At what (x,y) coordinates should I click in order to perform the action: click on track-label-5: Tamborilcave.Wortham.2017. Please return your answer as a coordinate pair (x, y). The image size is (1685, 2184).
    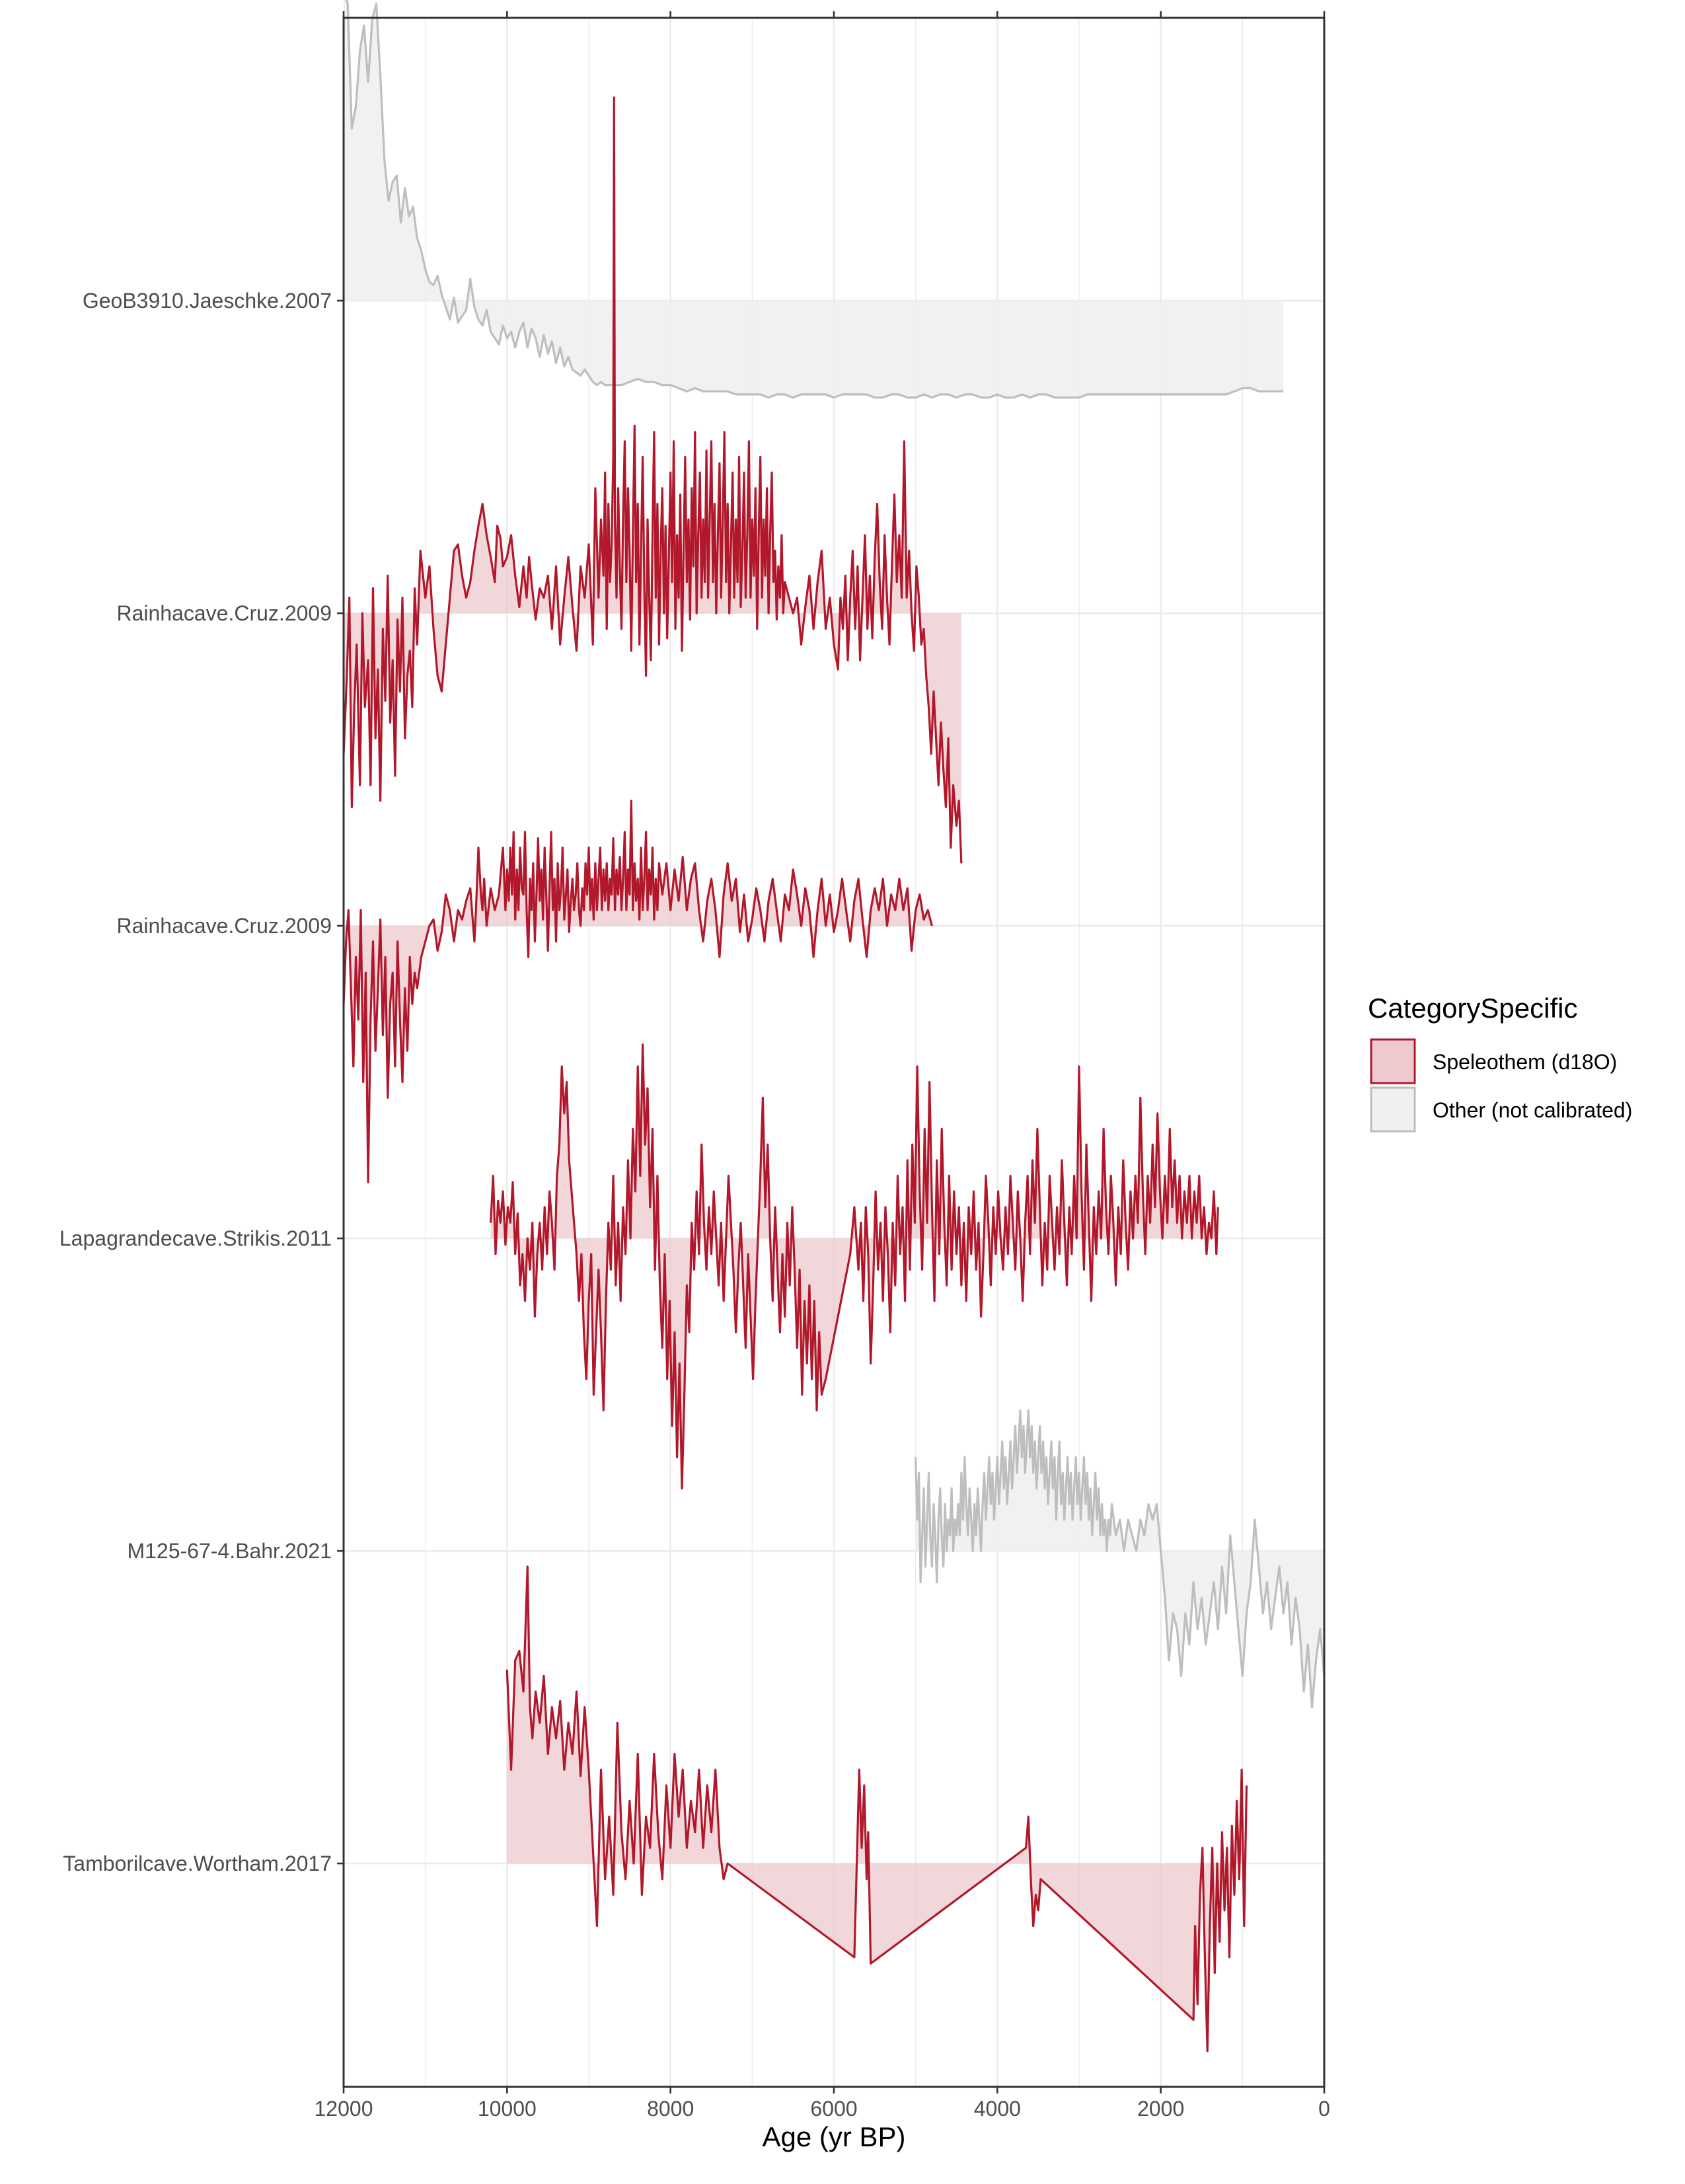
    Looking at the image, I should click on (197, 1863).